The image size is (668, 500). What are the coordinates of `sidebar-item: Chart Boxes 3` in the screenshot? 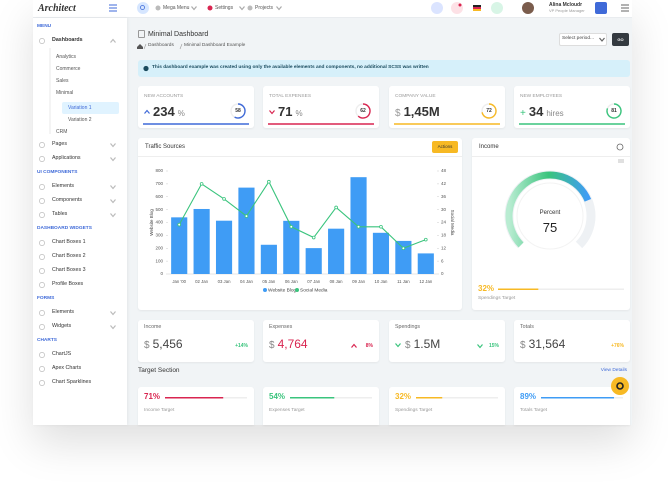 It's located at (69, 270).